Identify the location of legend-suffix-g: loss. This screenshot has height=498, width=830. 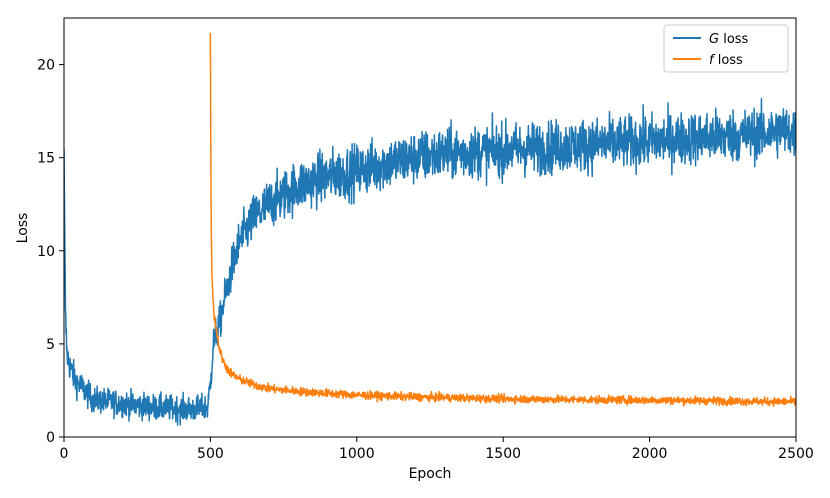
(733, 39).